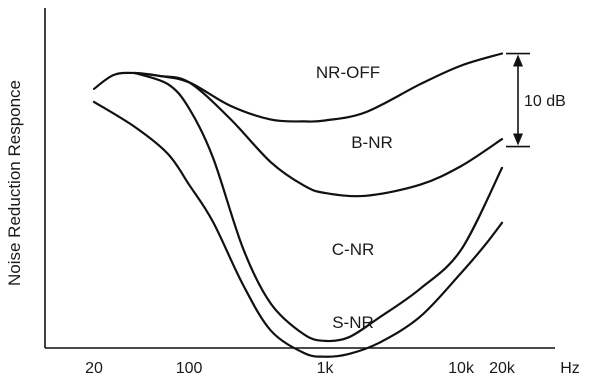  Describe the element at coordinates (189, 368) in the screenshot. I see `x-tick-label: 100` at that location.